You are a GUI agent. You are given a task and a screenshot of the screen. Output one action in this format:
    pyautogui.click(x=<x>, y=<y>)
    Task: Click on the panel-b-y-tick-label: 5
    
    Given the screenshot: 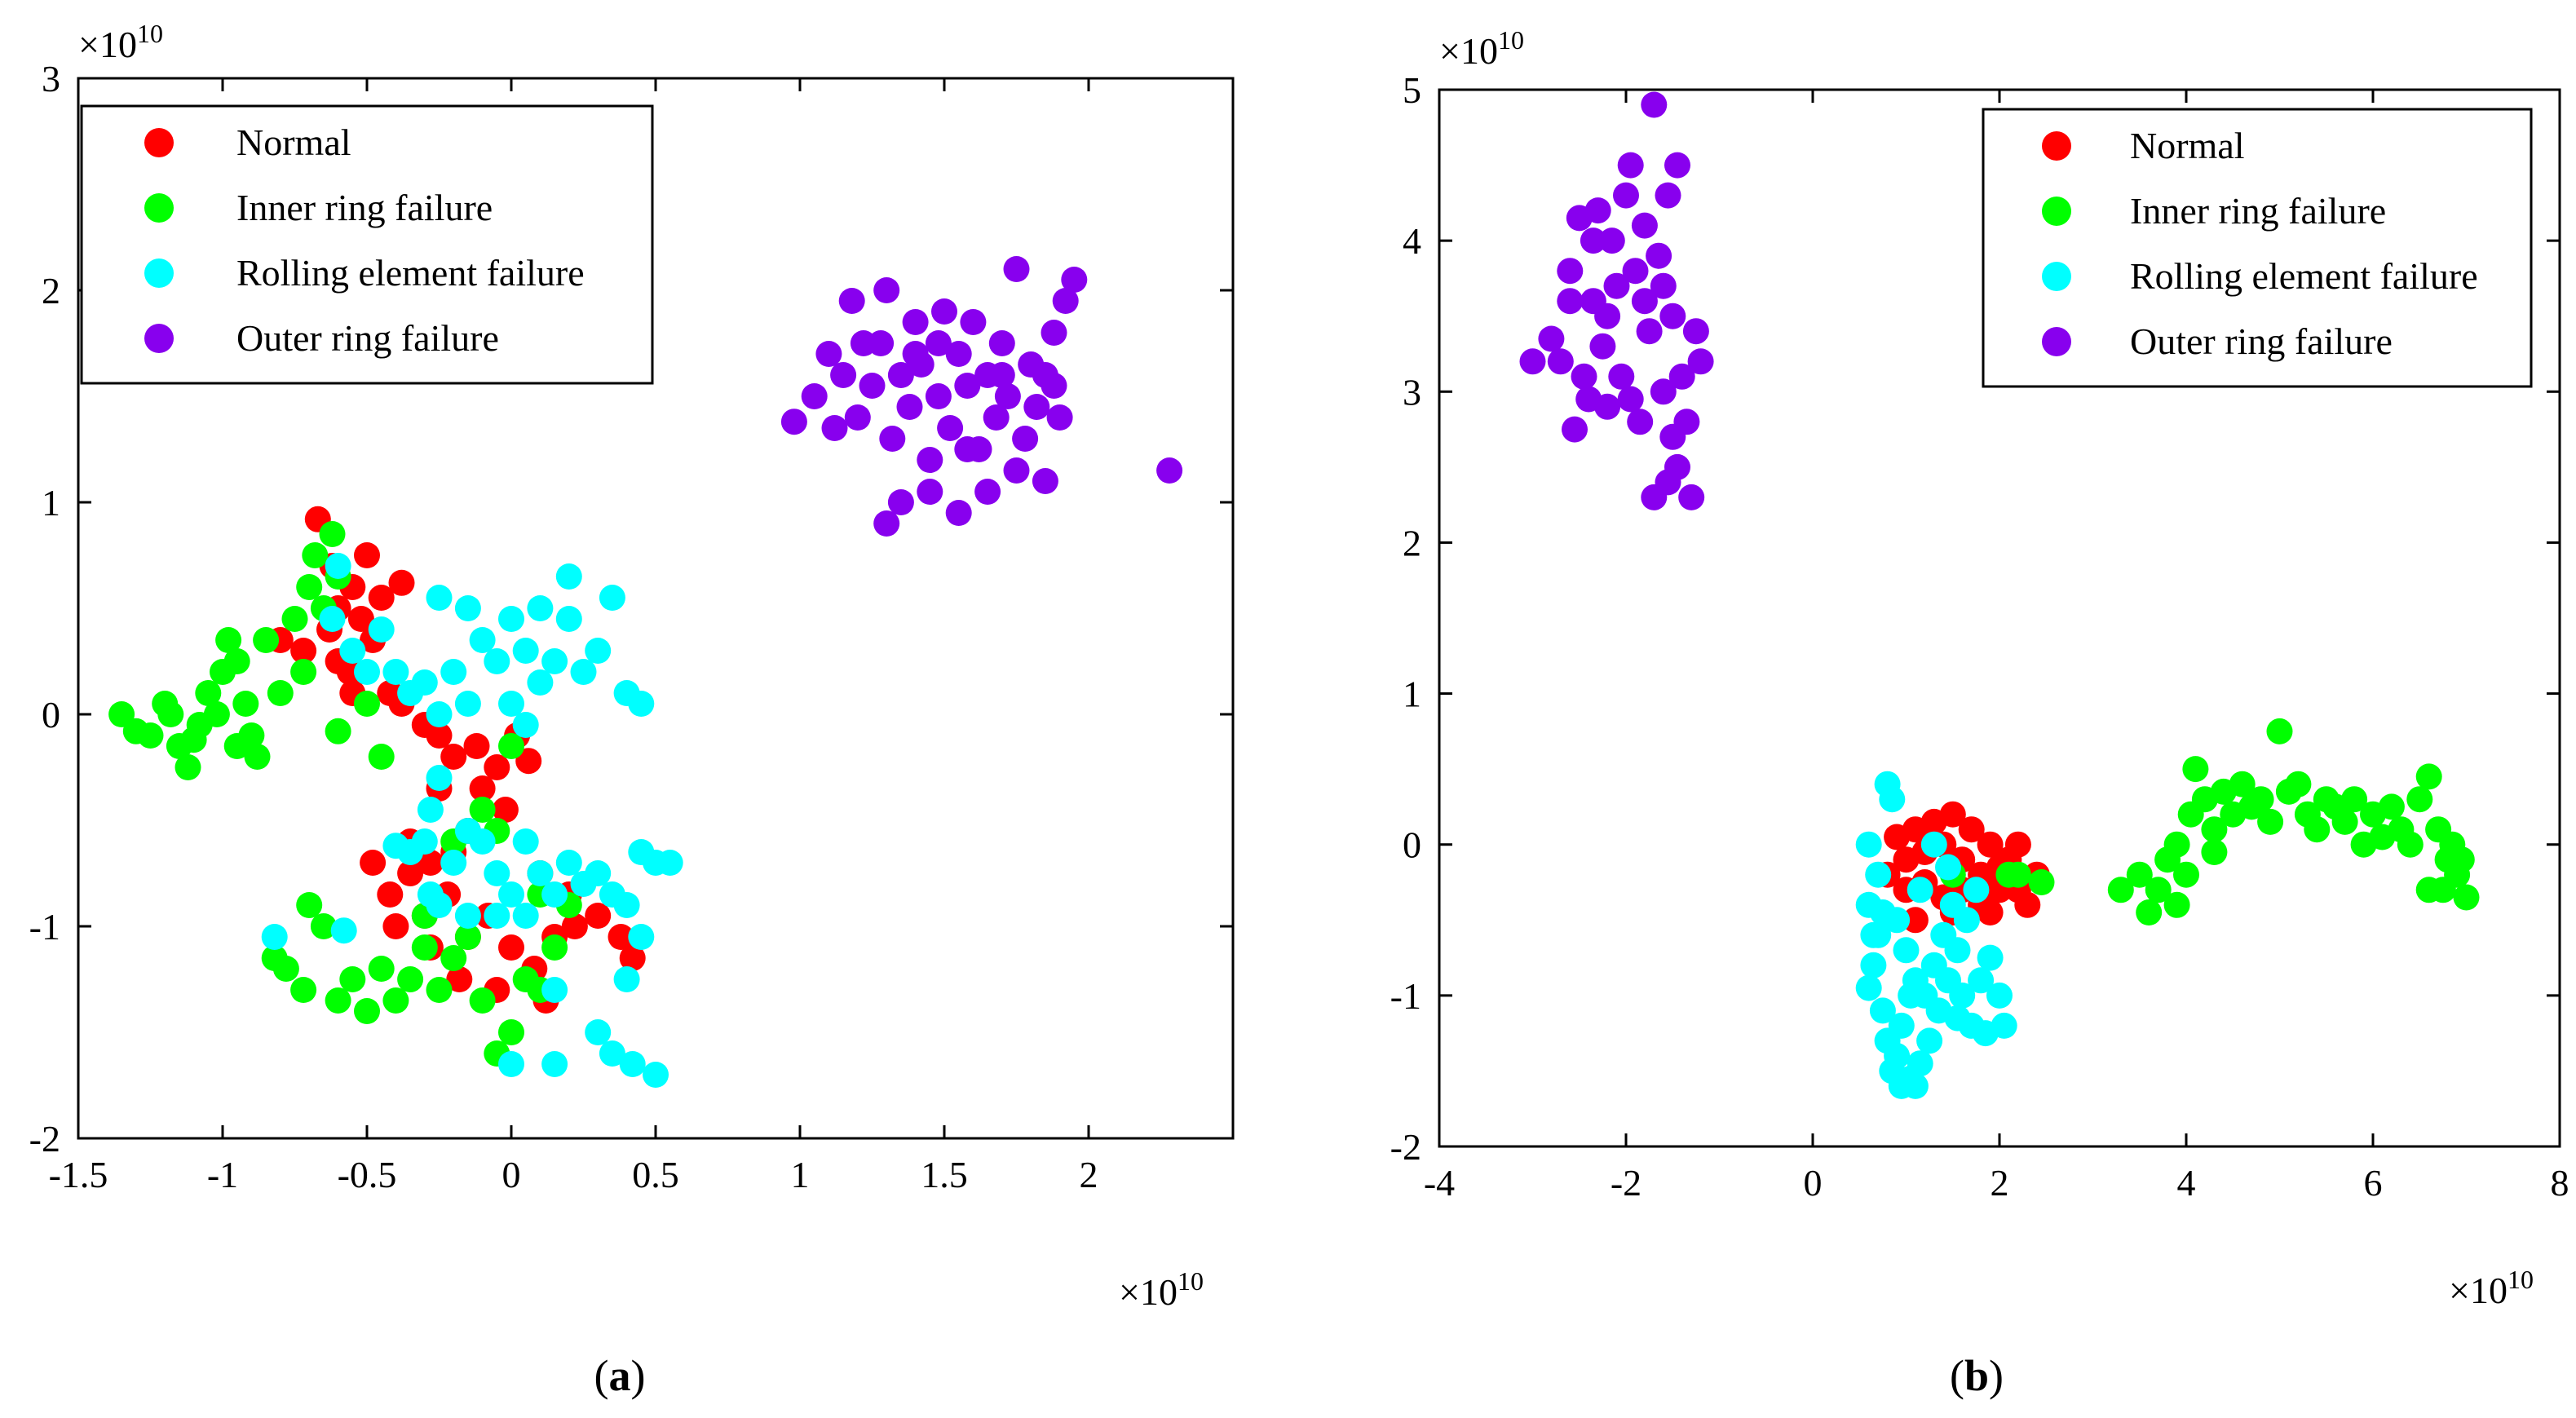 What is the action you would take?
    pyautogui.click(x=1412, y=90)
    